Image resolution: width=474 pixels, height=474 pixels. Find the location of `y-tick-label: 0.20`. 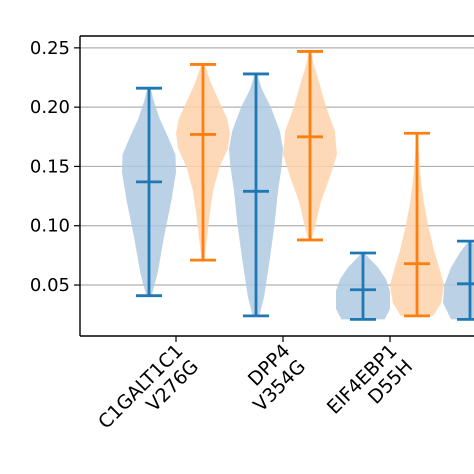

y-tick-label: 0.20 is located at coordinates (50, 107).